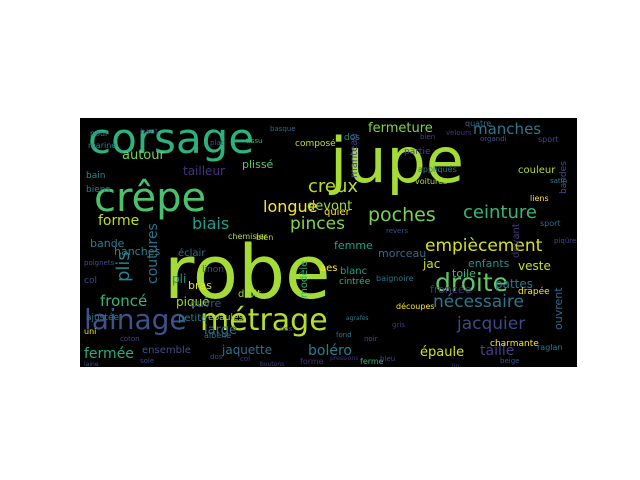 The width and height of the screenshot is (640, 480). I want to click on cloud-word: taille, so click(497, 351).